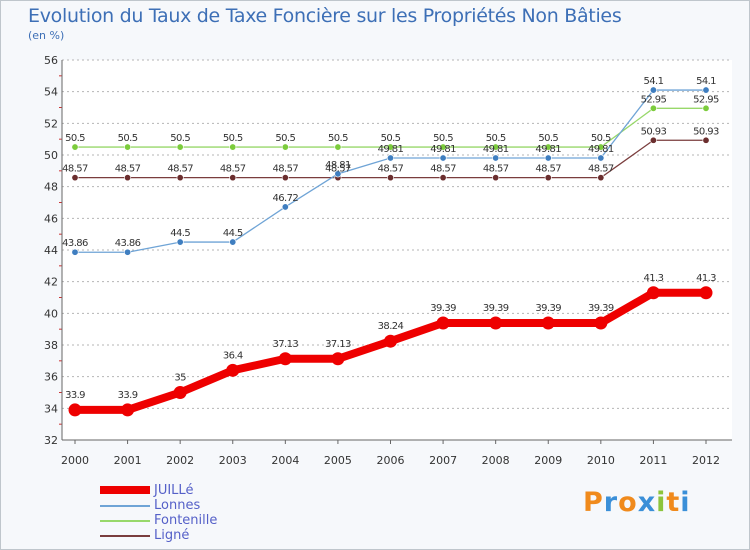 The width and height of the screenshot is (750, 550). I want to click on x-tick-label: 2008, so click(496, 460).